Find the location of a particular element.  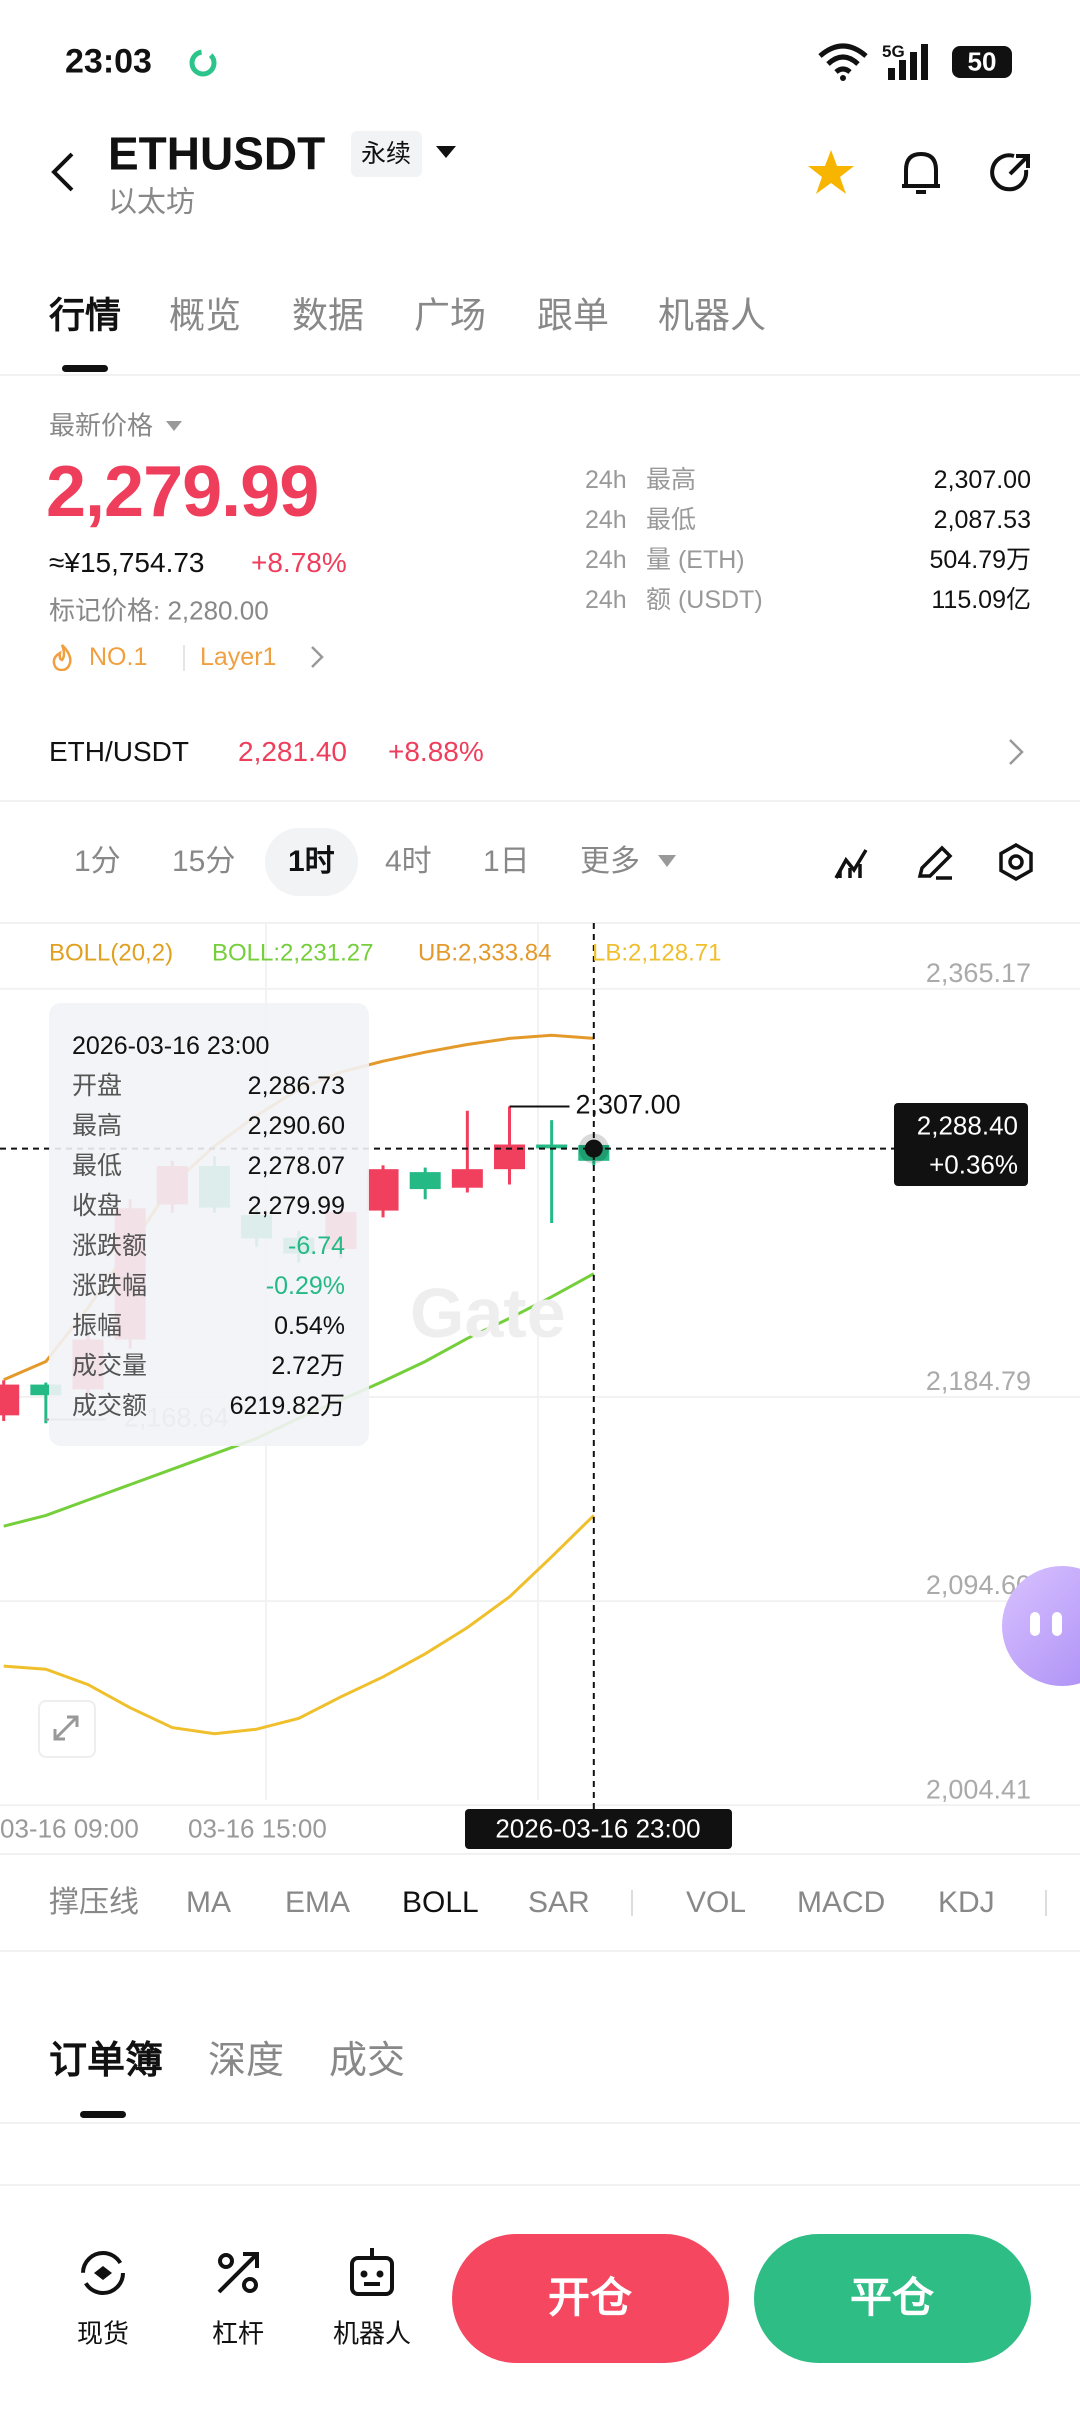

indicator-button is located at coordinates (853, 862).